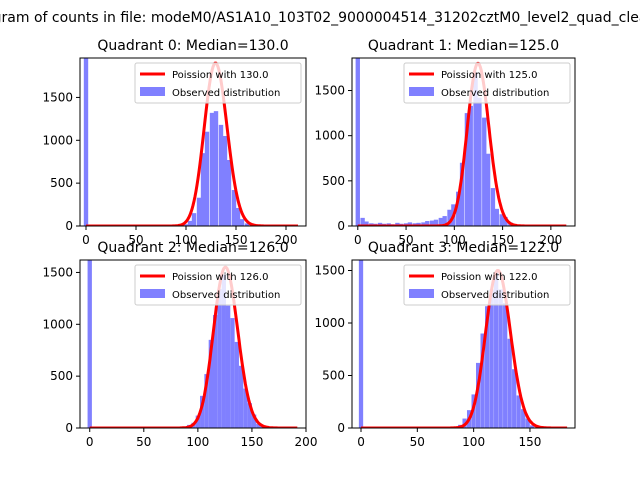 The width and height of the screenshot is (640, 480). Describe the element at coordinates (218, 285) in the screenshot. I see `legend: Poission with 126.0 Observed distribution` at that location.